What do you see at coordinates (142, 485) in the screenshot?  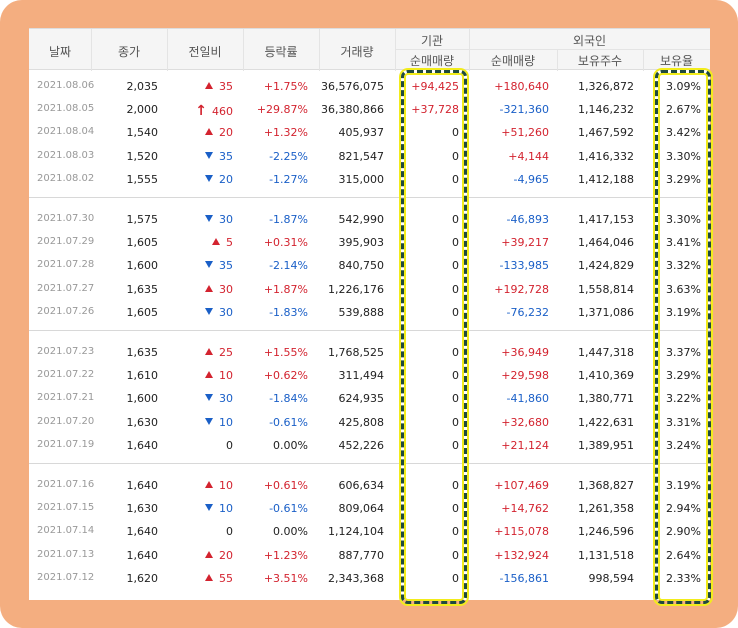 I see `cell-close: 1,640` at bounding box center [142, 485].